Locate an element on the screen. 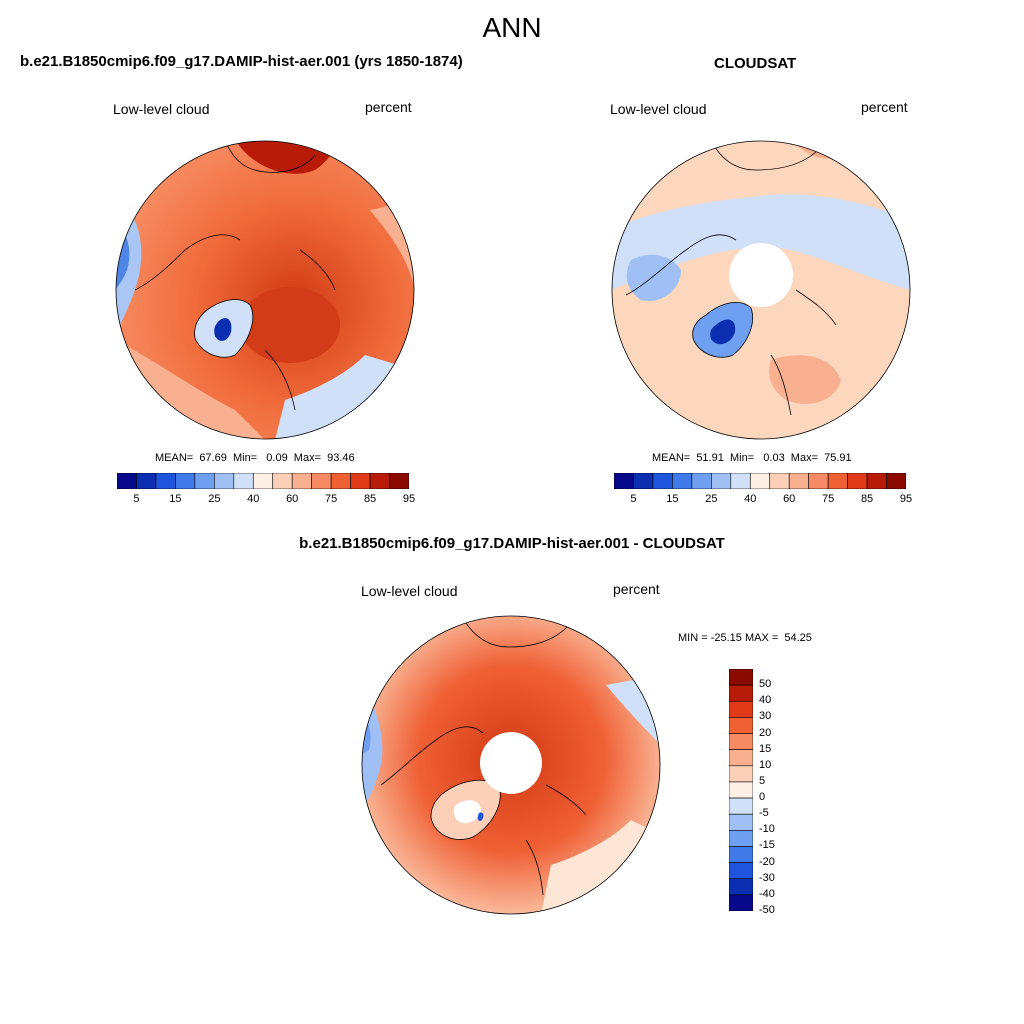  panel-1-stats: MEAN= 67.69 Min= 0.09 Max= 93.46 is located at coordinates (255, 458).